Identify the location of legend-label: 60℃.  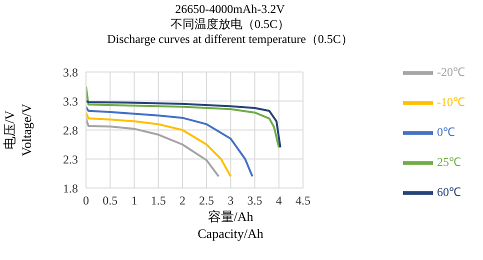
(449, 191).